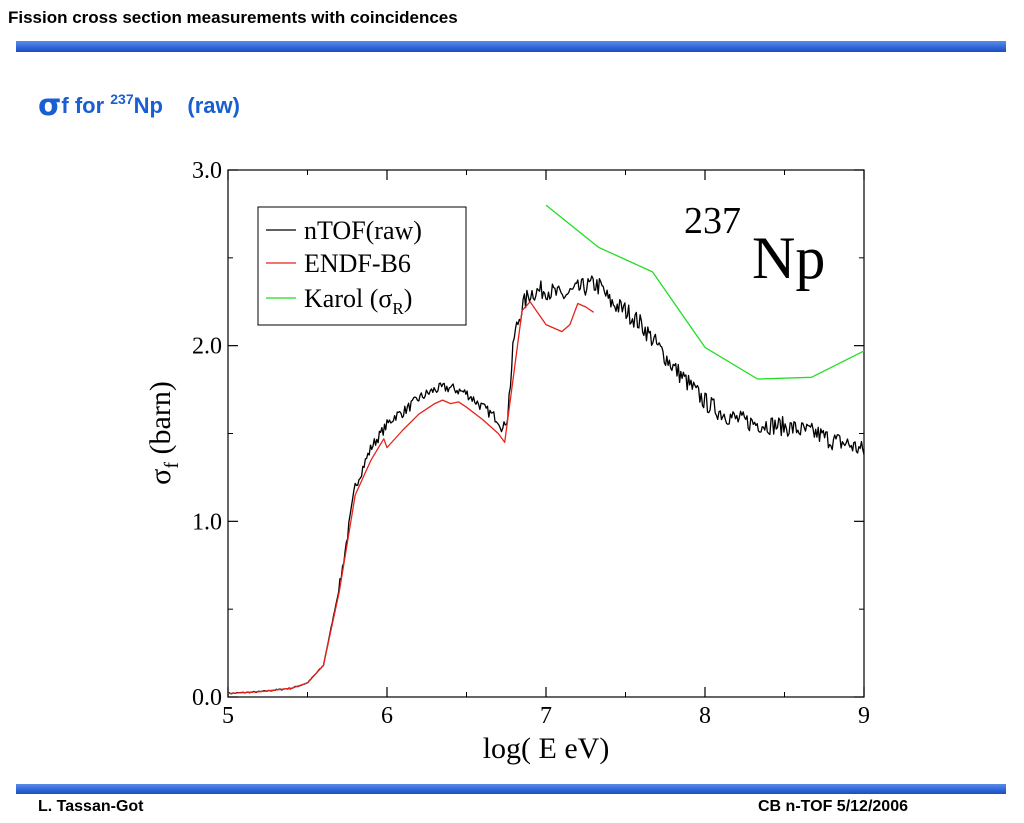  What do you see at coordinates (122, 99) in the screenshot?
I see `isotope-mass: 237` at bounding box center [122, 99].